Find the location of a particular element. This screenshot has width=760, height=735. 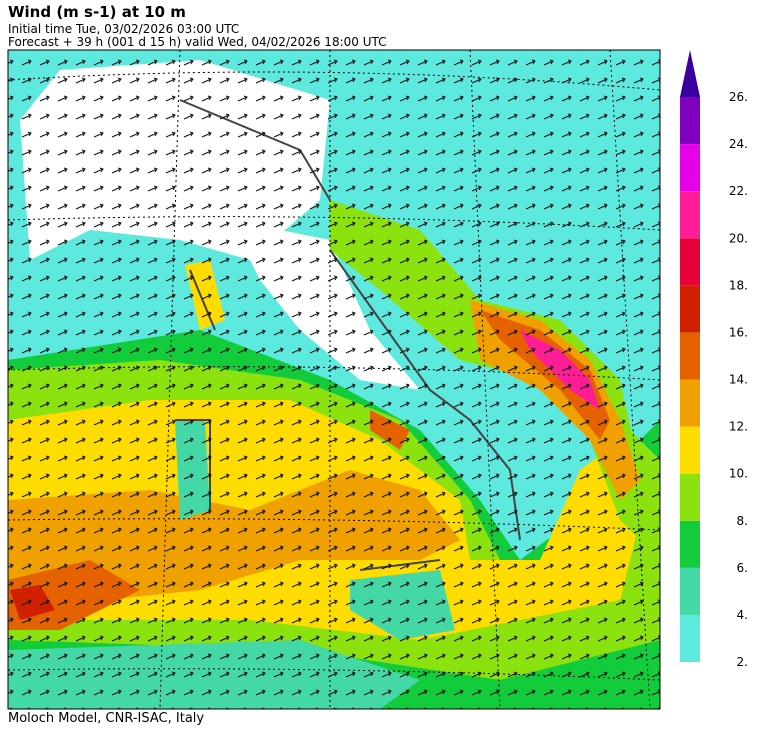

colorbar: 2. 4. 6. 8. 10. 12. 14. 16. 18. 20. 22. 24. 26. is located at coordinates (714, 359).